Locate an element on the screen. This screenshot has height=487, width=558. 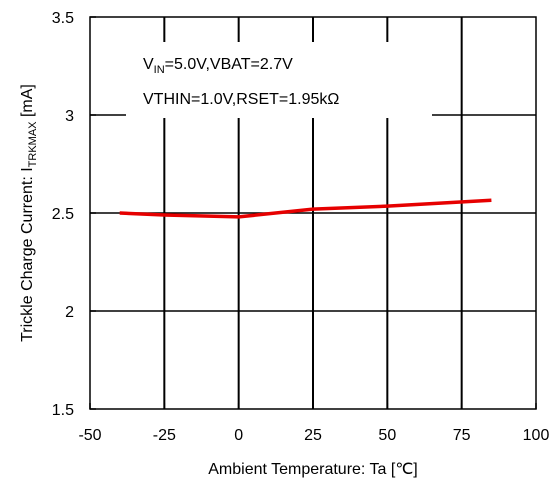
x-tick-label: 50 is located at coordinates (387, 435).